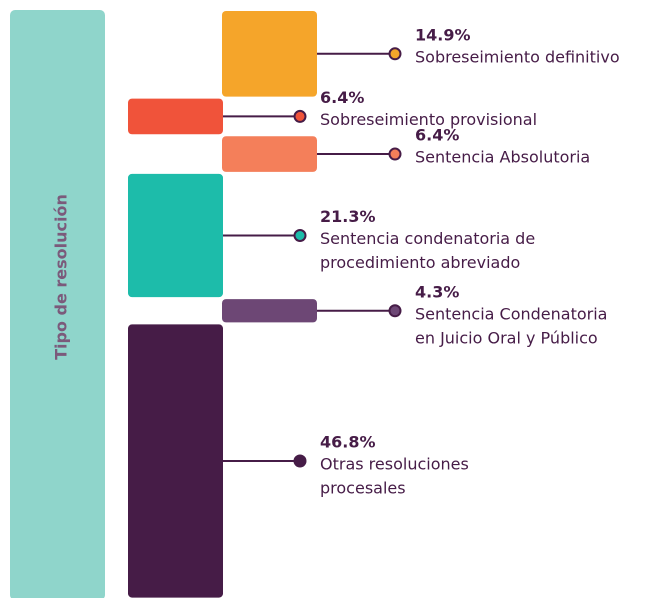 This screenshot has height=598, width=671. What do you see at coordinates (443, 34) in the screenshot?
I see `value-label: 14.9%` at bounding box center [443, 34].